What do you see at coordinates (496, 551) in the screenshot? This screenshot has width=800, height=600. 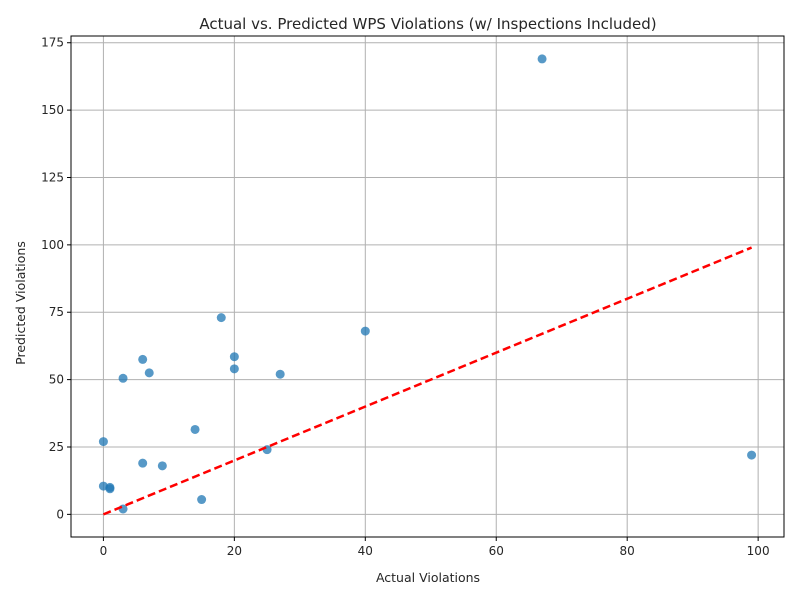 I see `x-tick-label: 60` at bounding box center [496, 551].